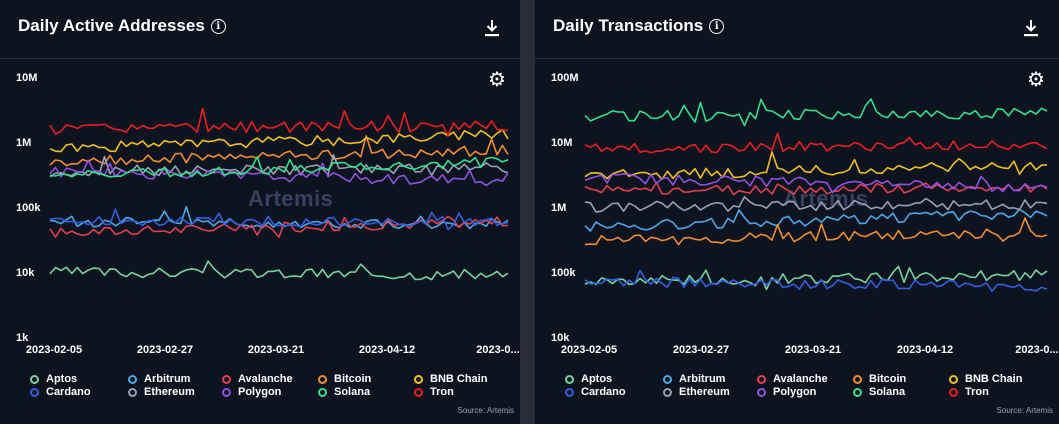 The image size is (1059, 424). What do you see at coordinates (22, 338) in the screenshot?
I see `y-tick-label: 1k` at bounding box center [22, 338].